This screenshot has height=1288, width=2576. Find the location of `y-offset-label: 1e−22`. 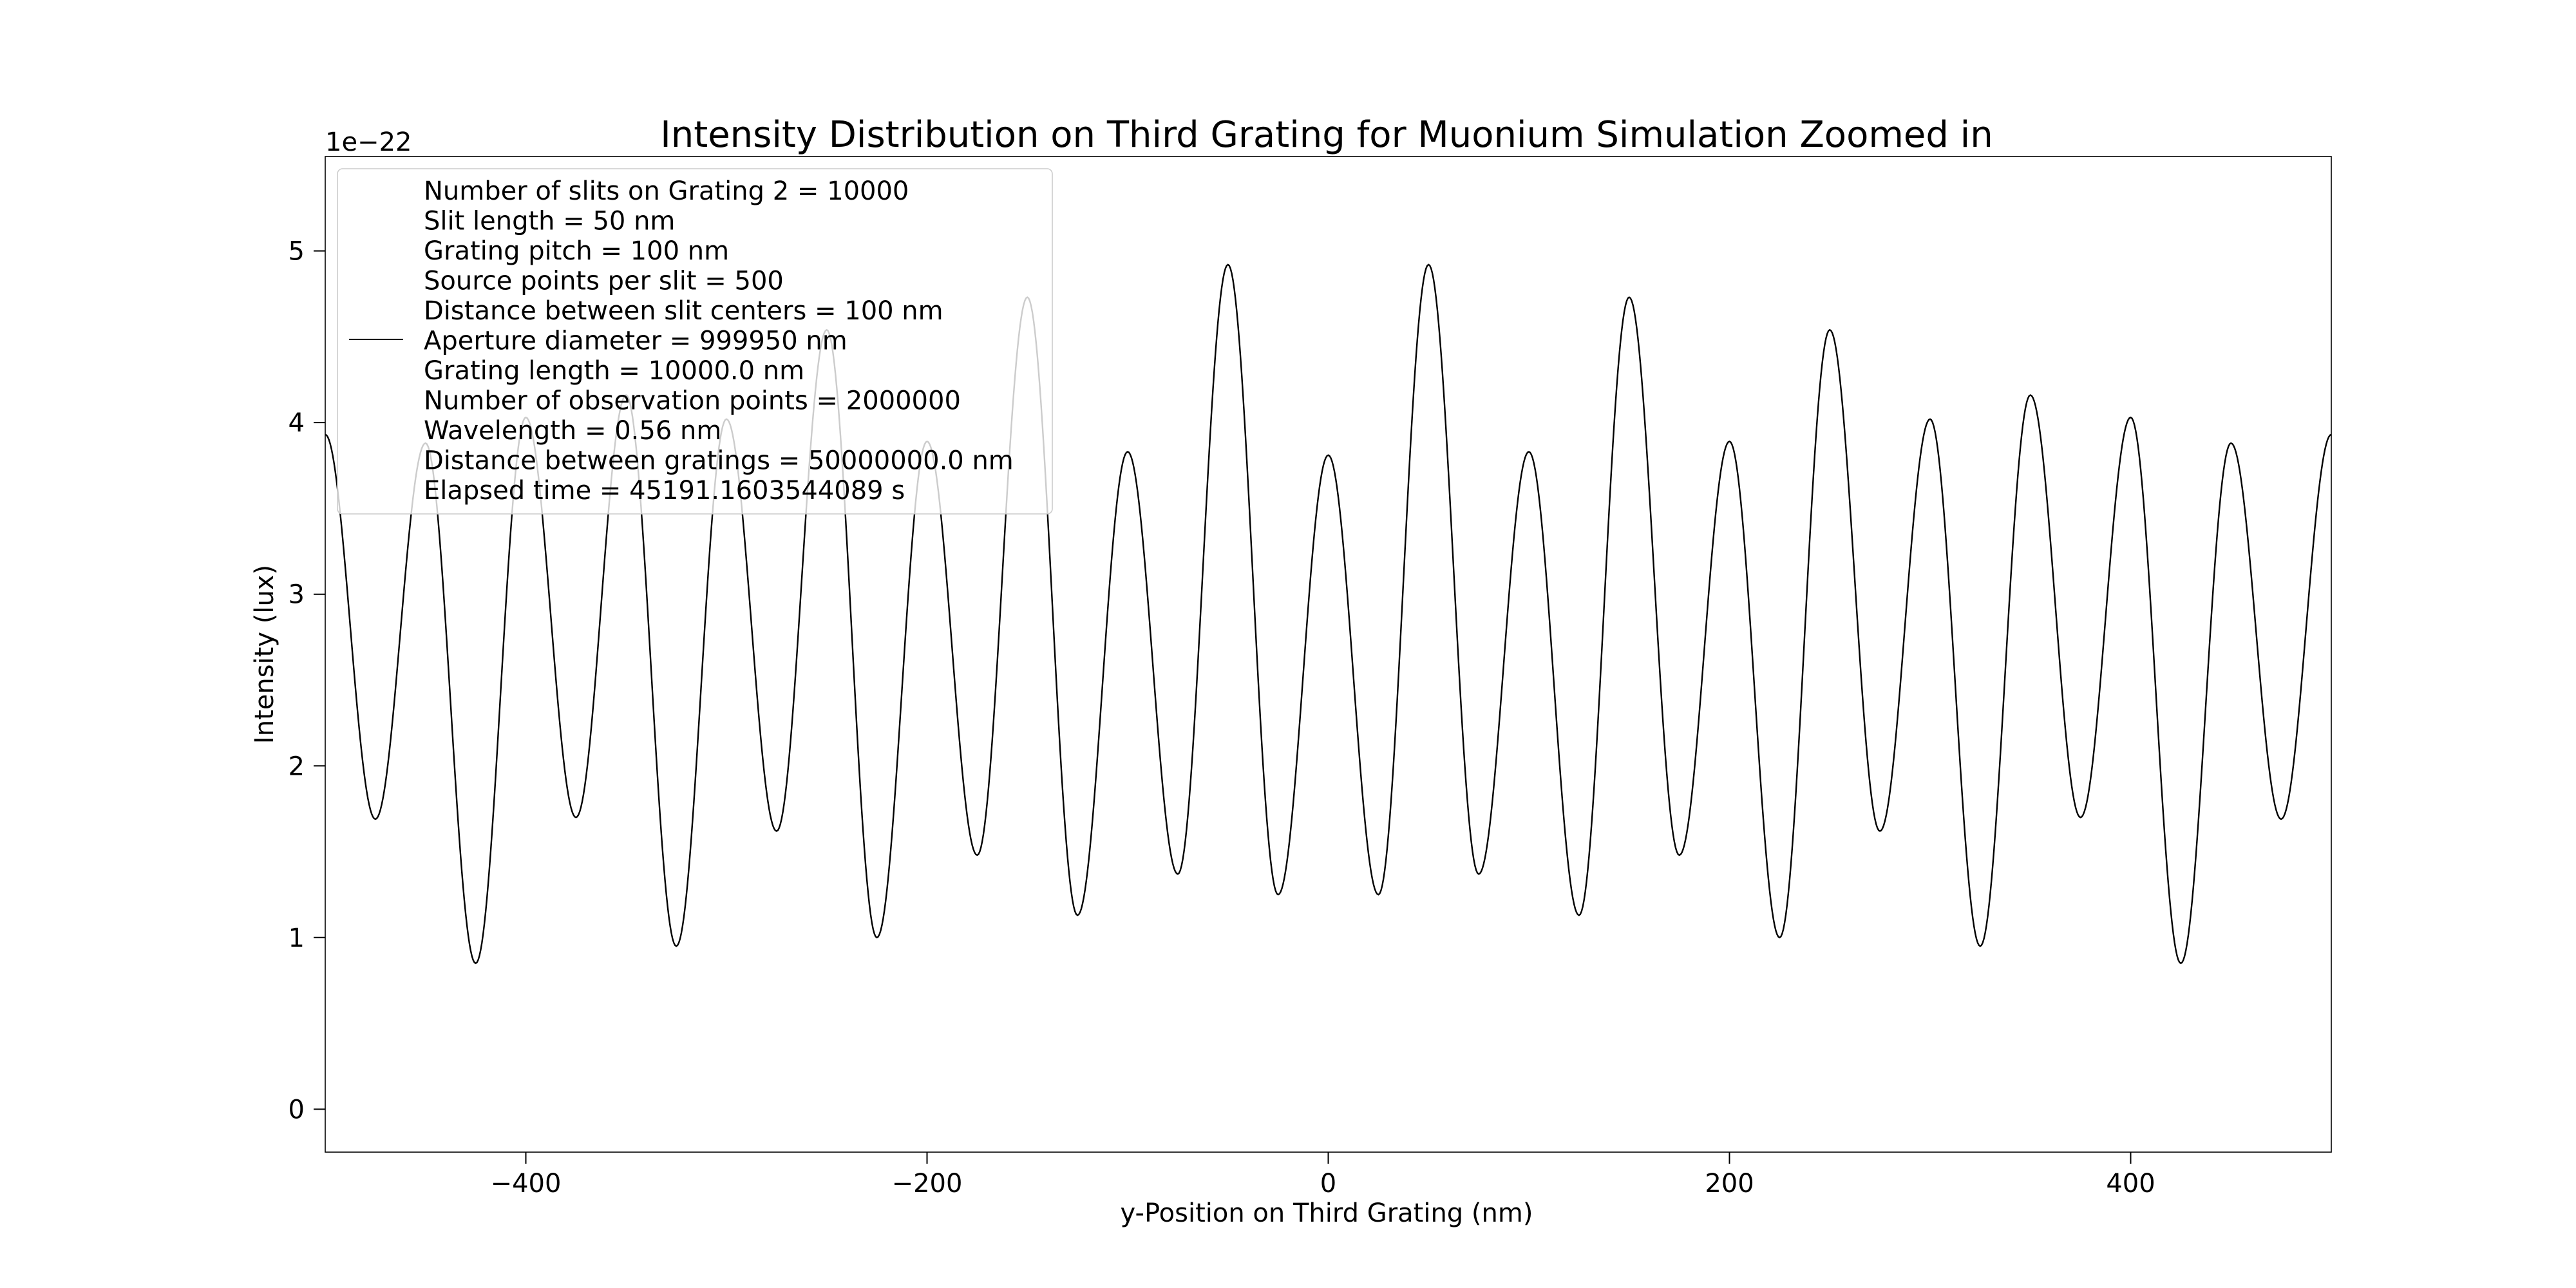

y-offset-label: 1e−22 is located at coordinates (368, 143).